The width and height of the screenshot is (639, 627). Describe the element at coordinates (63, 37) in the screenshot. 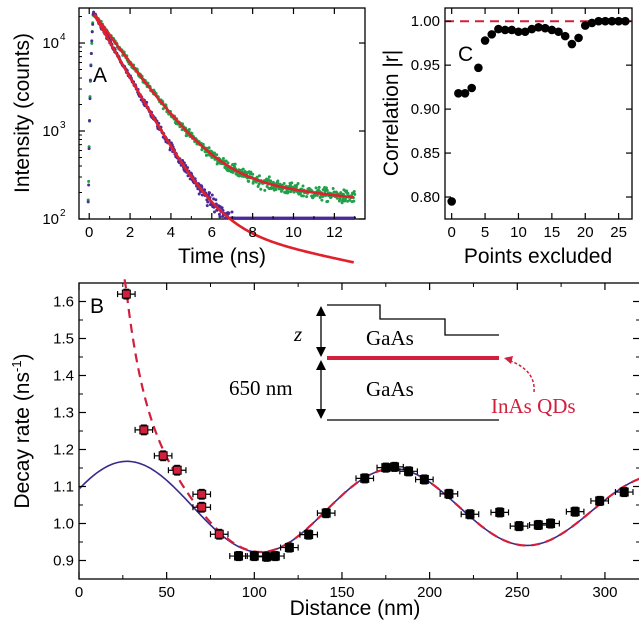

I see `panel-a-y-tick-exponent: 4` at that location.